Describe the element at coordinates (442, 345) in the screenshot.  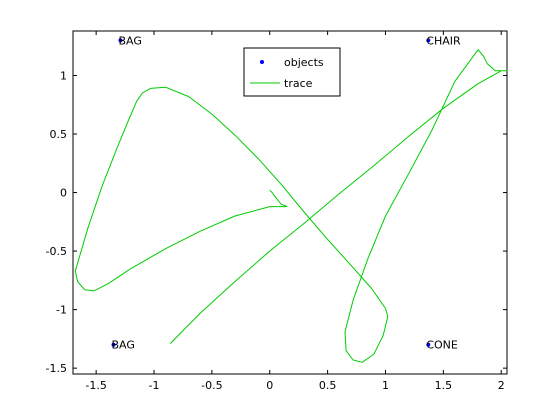
I see `object-label: CONE` at that location.